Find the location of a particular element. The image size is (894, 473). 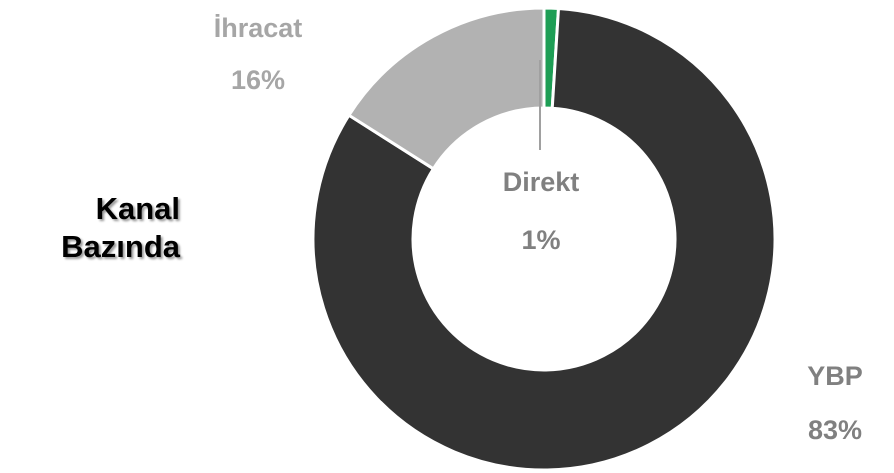

category-label: YBP is located at coordinates (835, 376).